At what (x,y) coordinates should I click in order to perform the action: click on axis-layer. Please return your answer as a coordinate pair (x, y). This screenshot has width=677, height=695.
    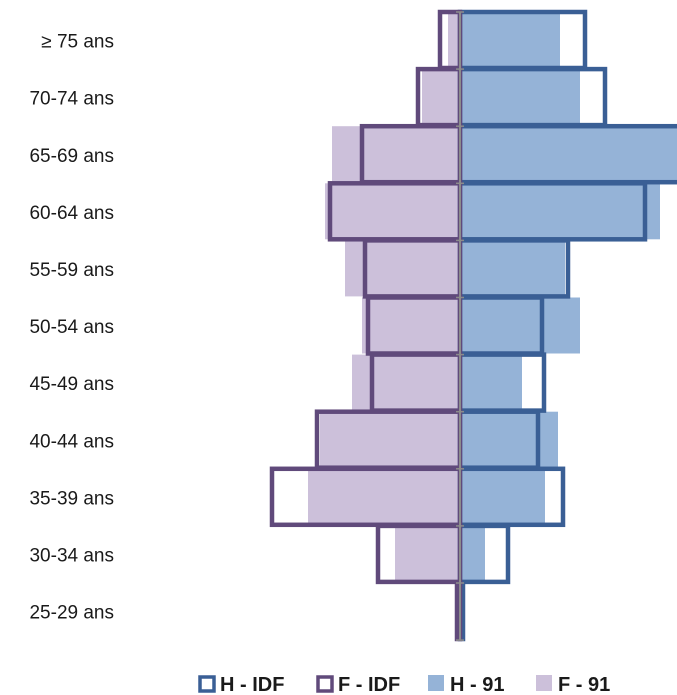
    Looking at the image, I should click on (460, 326).